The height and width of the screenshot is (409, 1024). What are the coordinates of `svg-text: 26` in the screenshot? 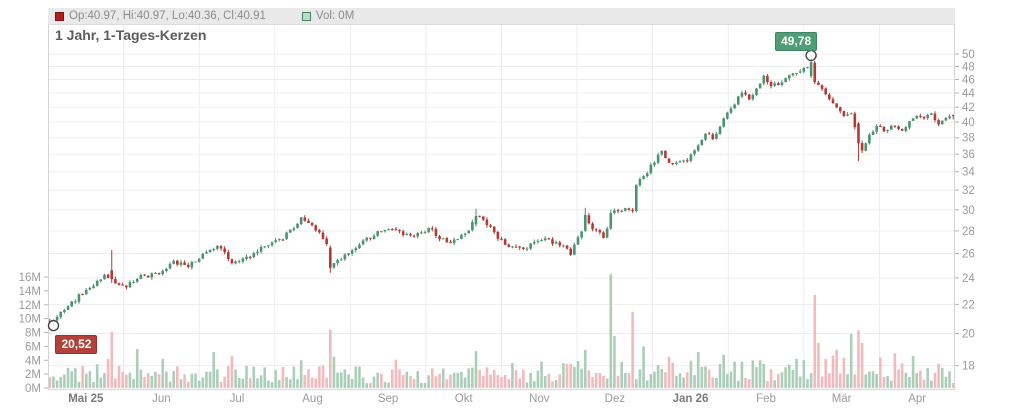 It's located at (968, 254).